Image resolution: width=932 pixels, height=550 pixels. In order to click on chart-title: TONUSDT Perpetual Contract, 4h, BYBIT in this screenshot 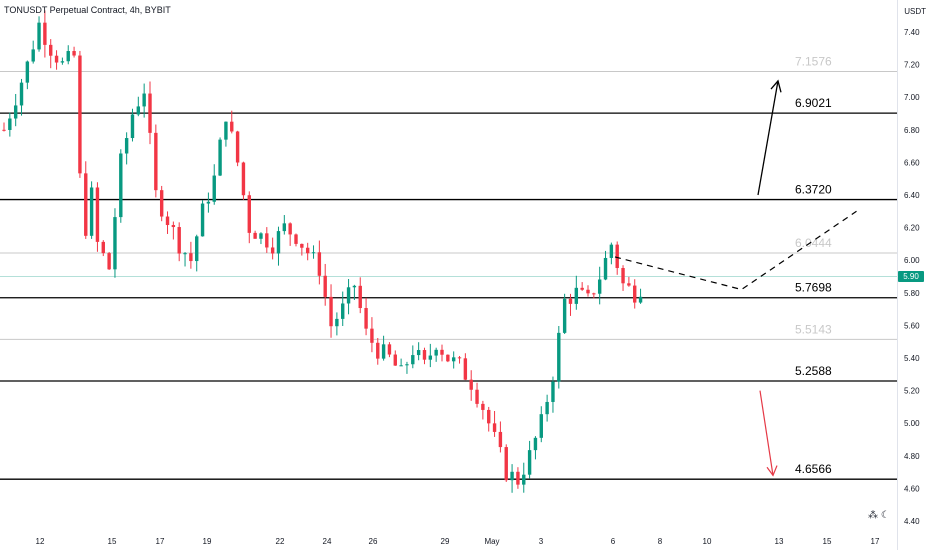, I will do `click(87, 10)`.